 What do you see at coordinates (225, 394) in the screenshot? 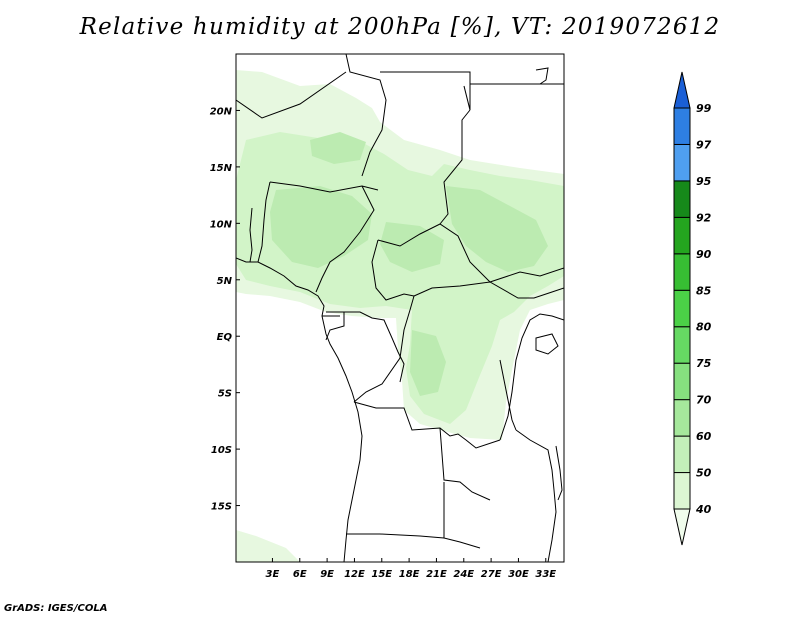
I see `lat-tick-label: 5S` at bounding box center [225, 394].